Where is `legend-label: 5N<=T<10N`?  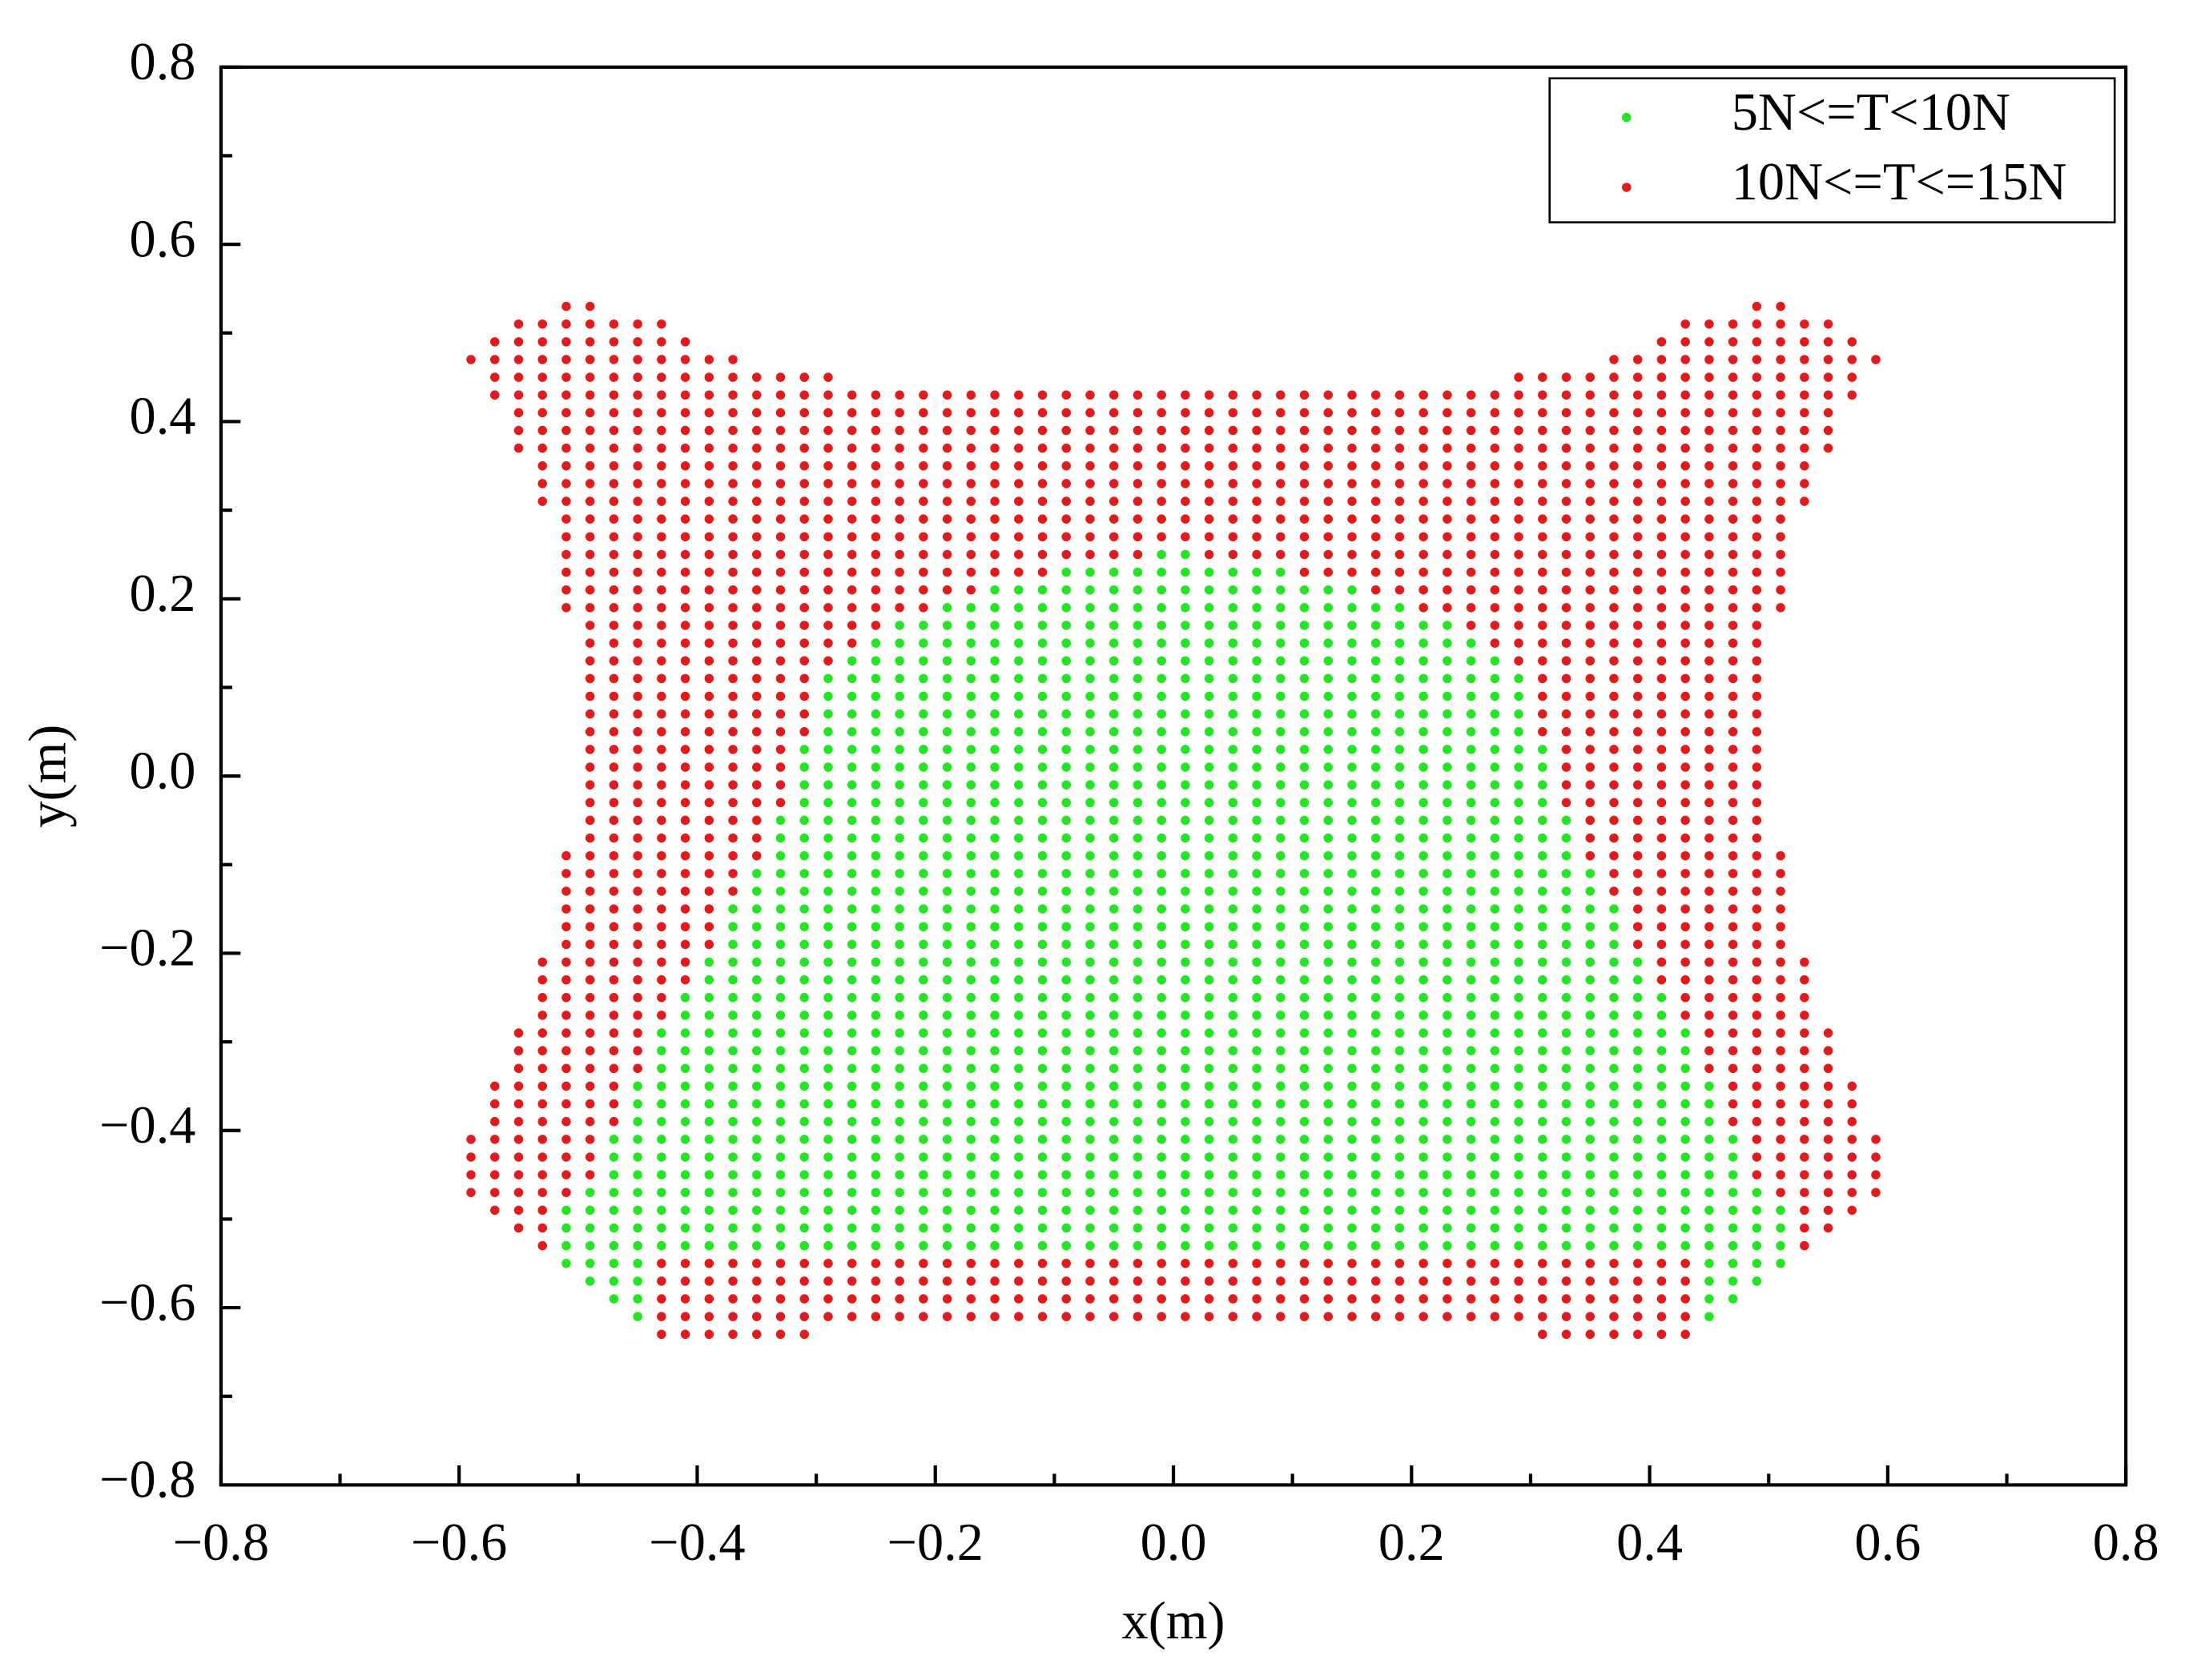
legend-label: 5N<=T<10N is located at coordinates (1871, 112).